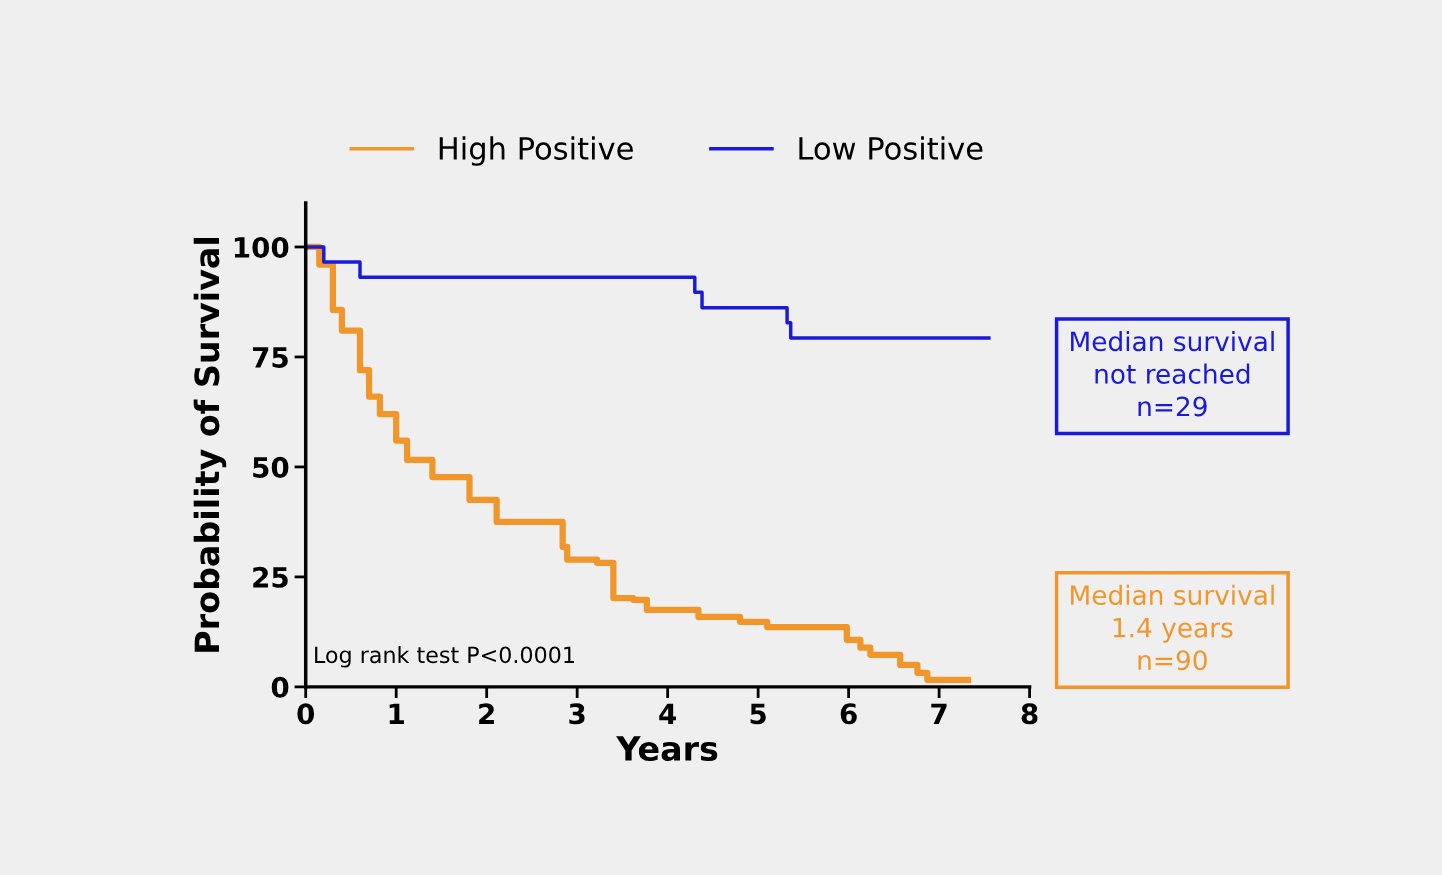  I want to click on legend-label: Low Positive, so click(891, 148).